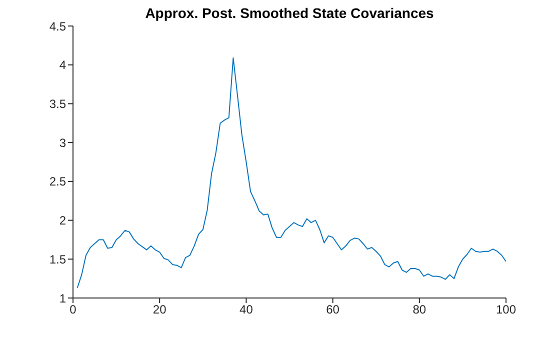  What do you see at coordinates (289, 13) in the screenshot?
I see `chart-title: Approx. Post. Smoothed State Covariances` at bounding box center [289, 13].